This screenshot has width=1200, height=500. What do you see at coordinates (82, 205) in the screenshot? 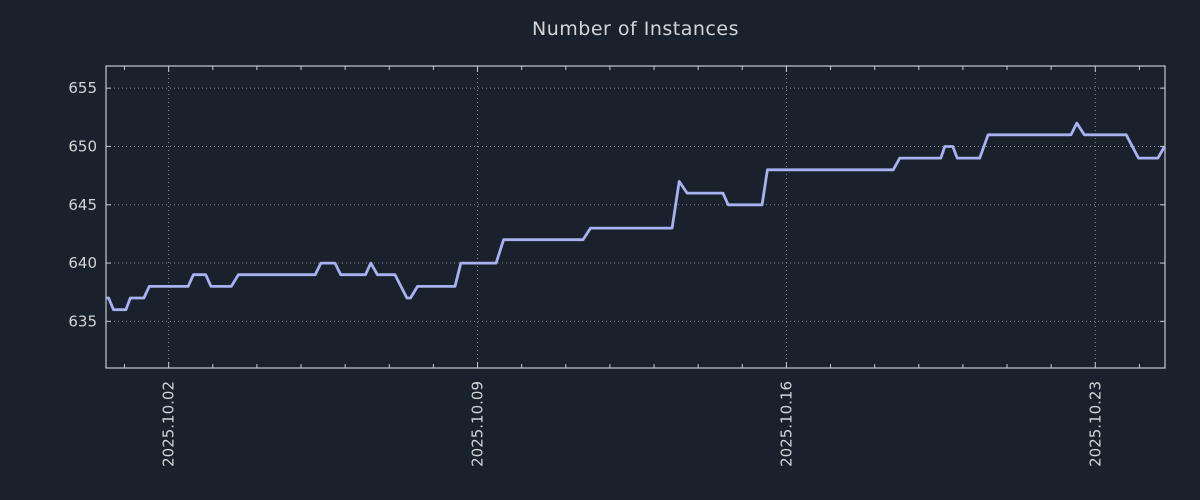
I see `y-tick-label: 645` at bounding box center [82, 205].